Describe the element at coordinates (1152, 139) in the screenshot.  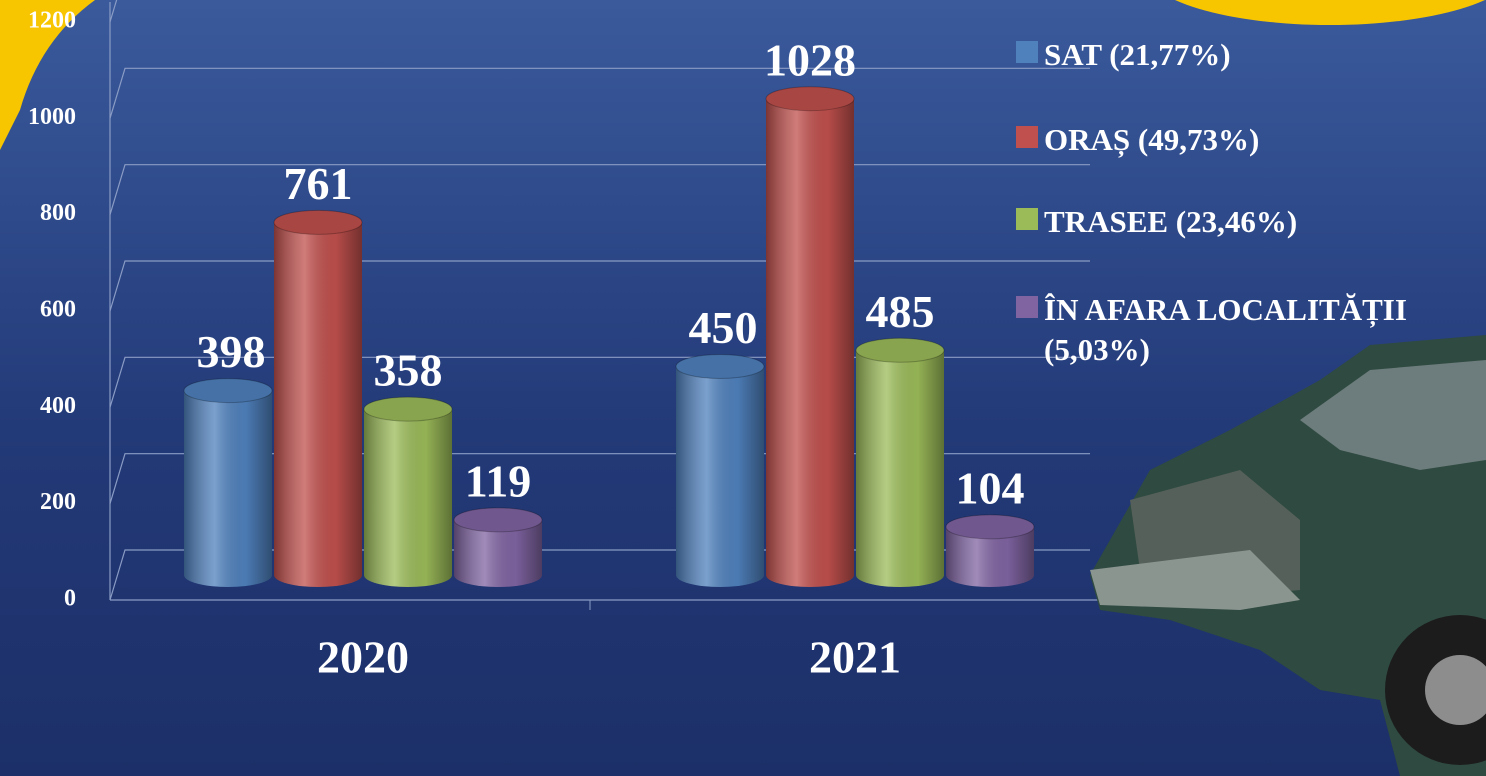
I see `legend-label: ORAȘ (49,73%)` at that location.